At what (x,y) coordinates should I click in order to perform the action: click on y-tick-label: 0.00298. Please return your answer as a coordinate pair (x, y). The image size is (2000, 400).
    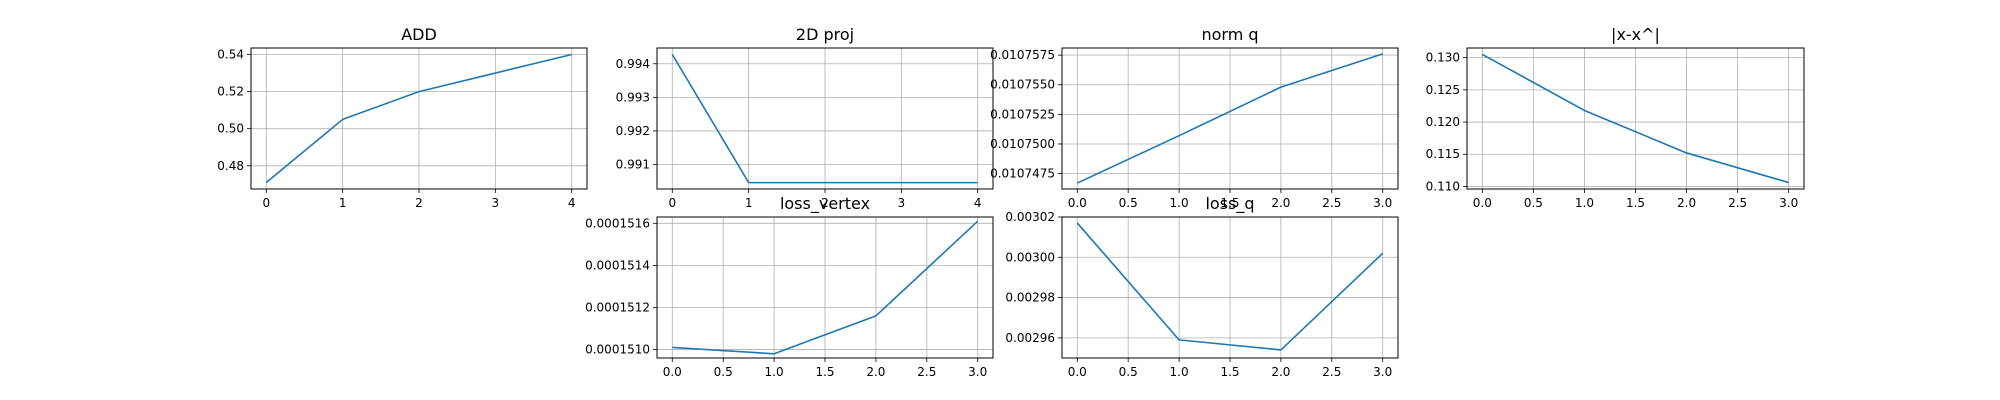
    Looking at the image, I should click on (1030, 298).